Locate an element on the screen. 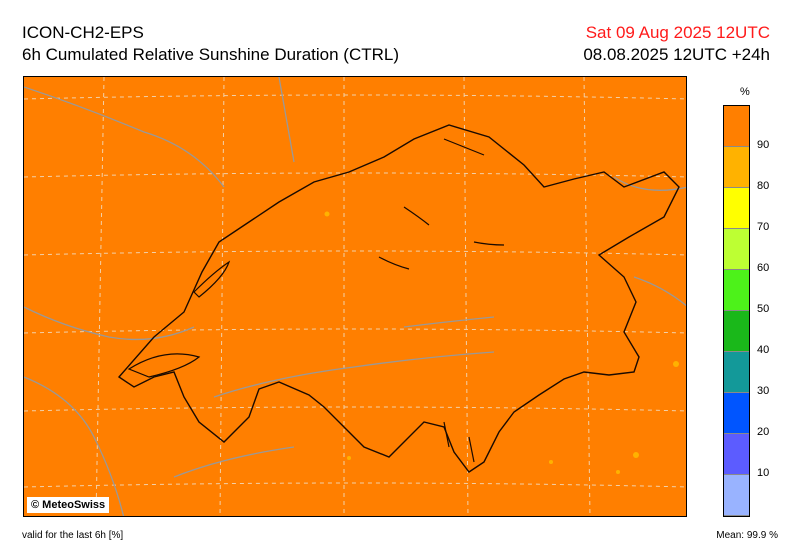  legend-label: 90 is located at coordinates (763, 145).